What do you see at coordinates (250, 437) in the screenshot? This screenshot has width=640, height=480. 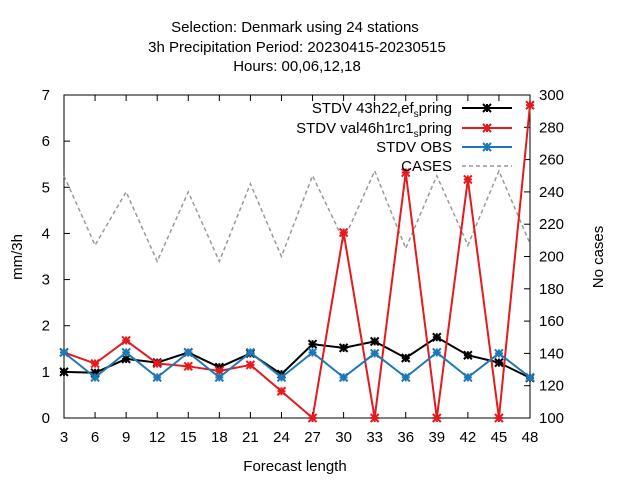 I see `x-tick-label: 21` at bounding box center [250, 437].